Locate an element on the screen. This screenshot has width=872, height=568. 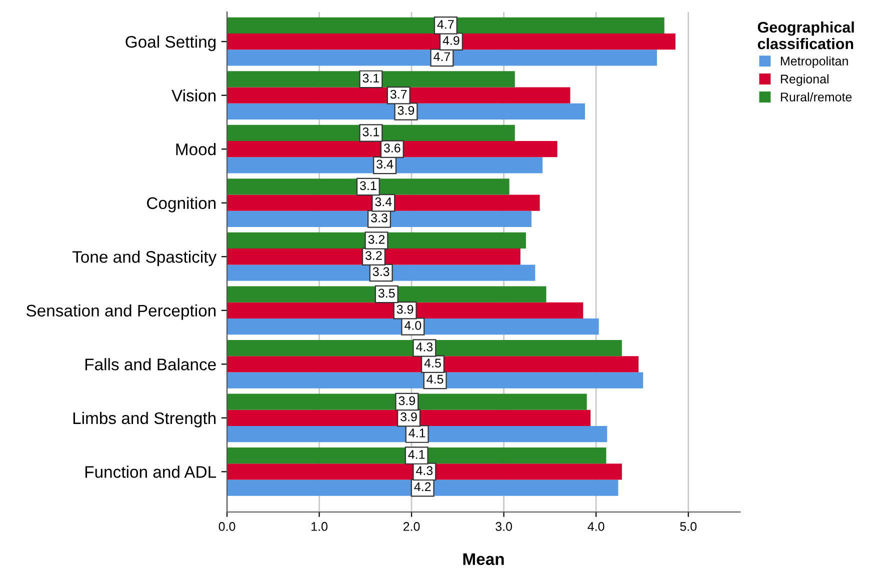
y-tick-label: Tone and Spasticity is located at coordinates (144, 258).